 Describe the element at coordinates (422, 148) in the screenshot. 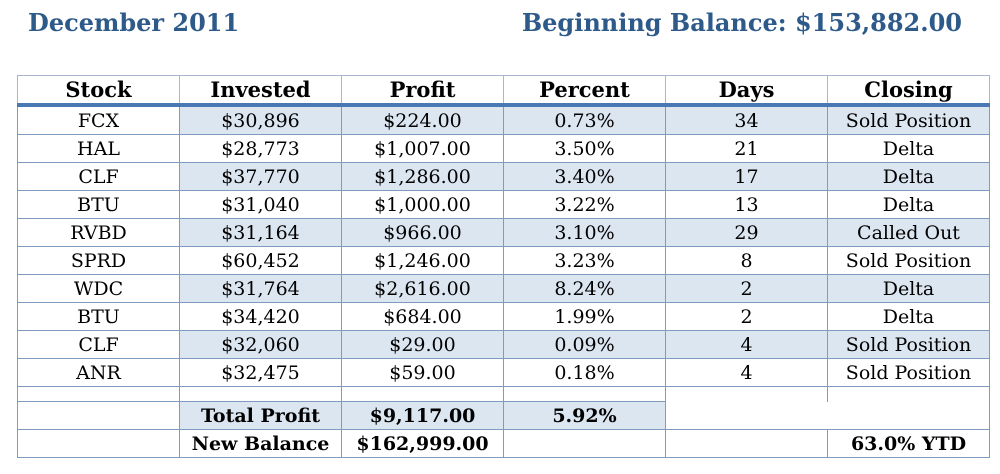

I see `cell-profit: $1,007.00` at that location.